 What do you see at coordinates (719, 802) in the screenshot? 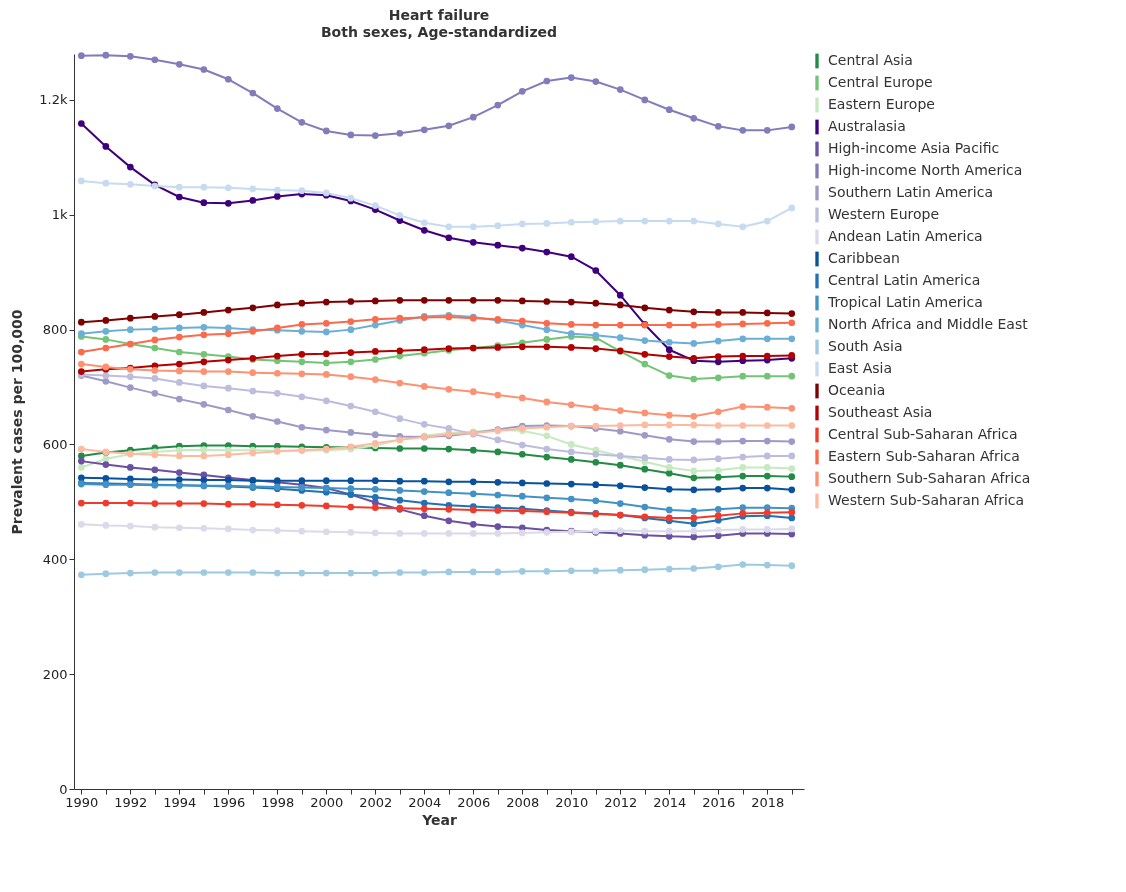
I see `x-tick-label: 2016` at bounding box center [719, 802].